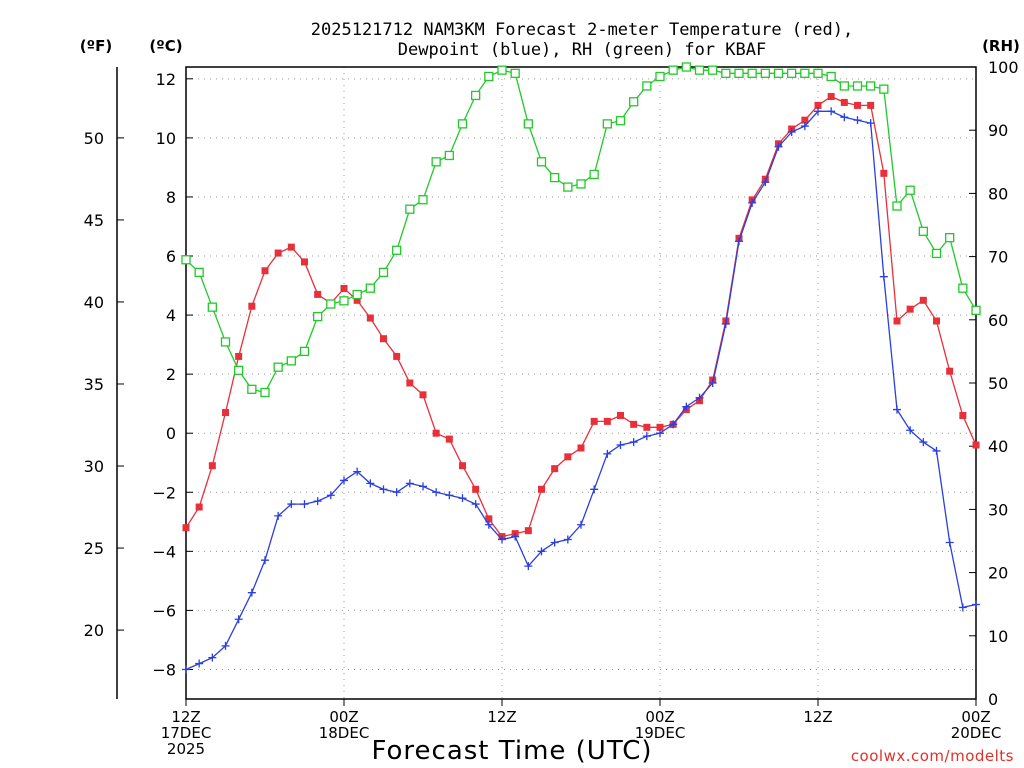  What do you see at coordinates (94, 466) in the screenshot?
I see `fahrenheit-tick-label: 30` at bounding box center [94, 466].